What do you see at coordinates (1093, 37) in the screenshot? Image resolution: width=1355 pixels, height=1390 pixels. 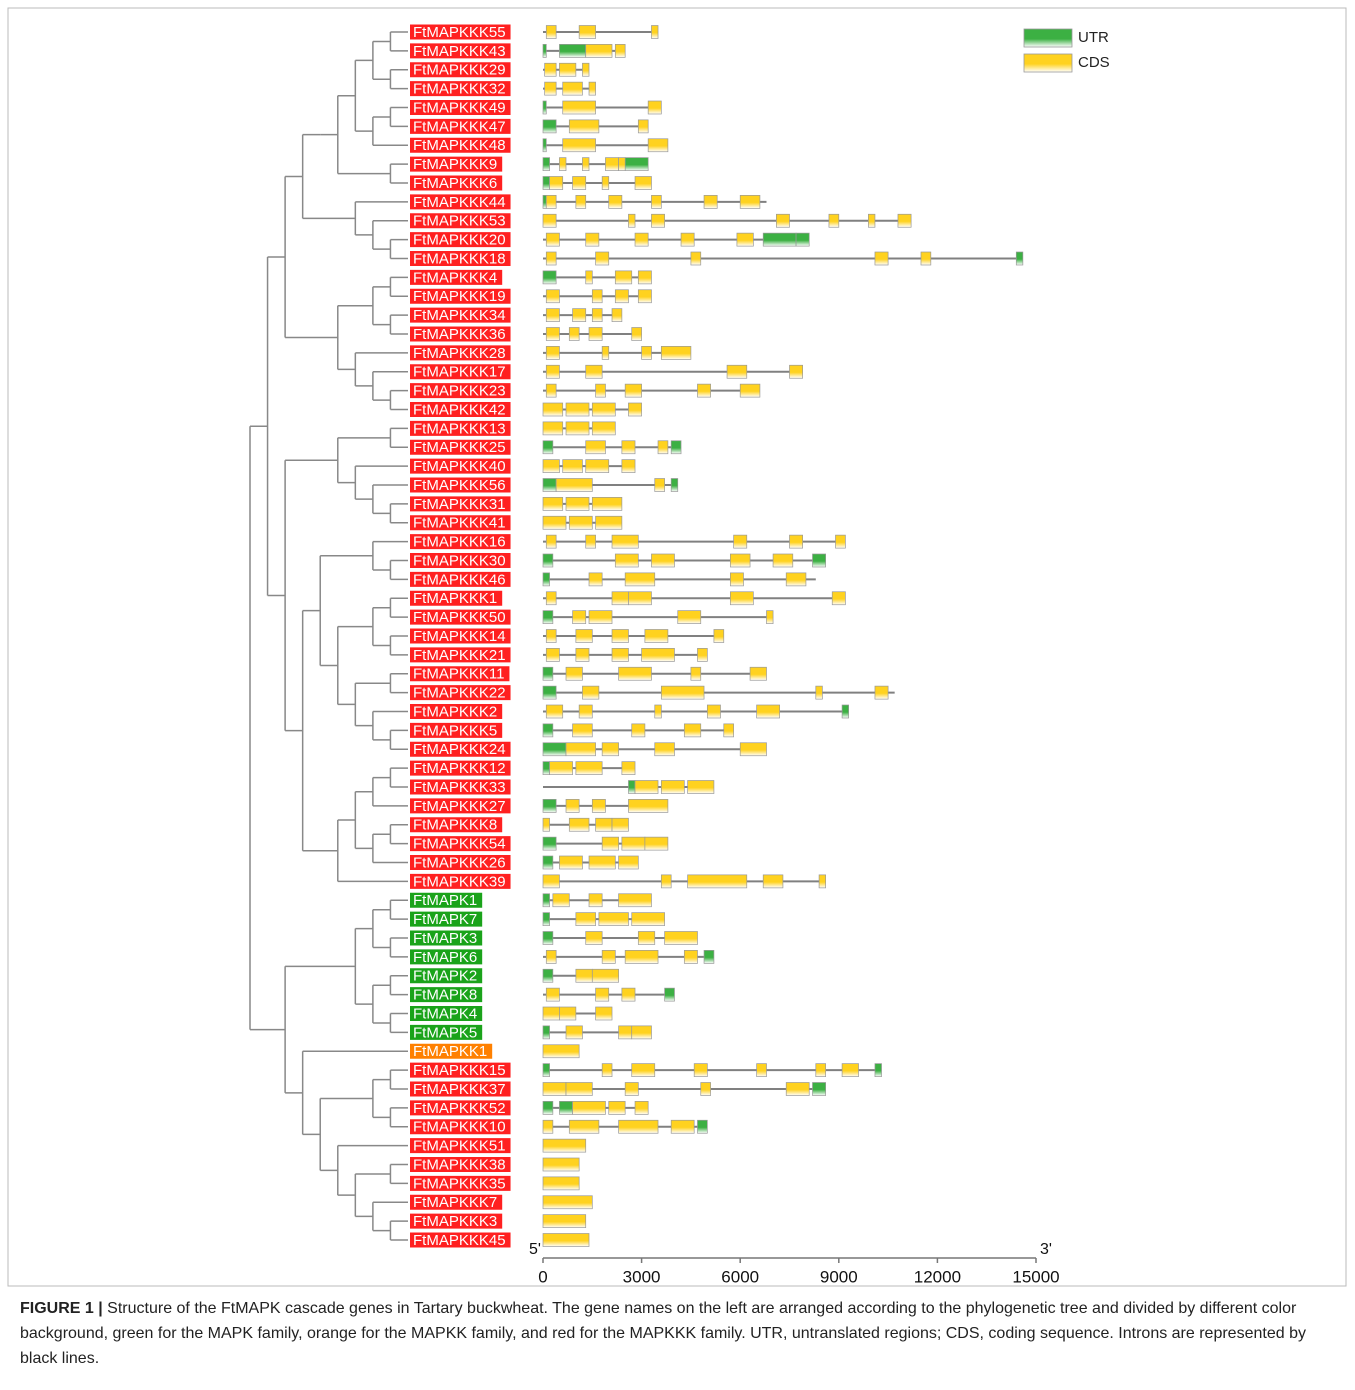 I see `legend-label: UTR` at bounding box center [1093, 37].